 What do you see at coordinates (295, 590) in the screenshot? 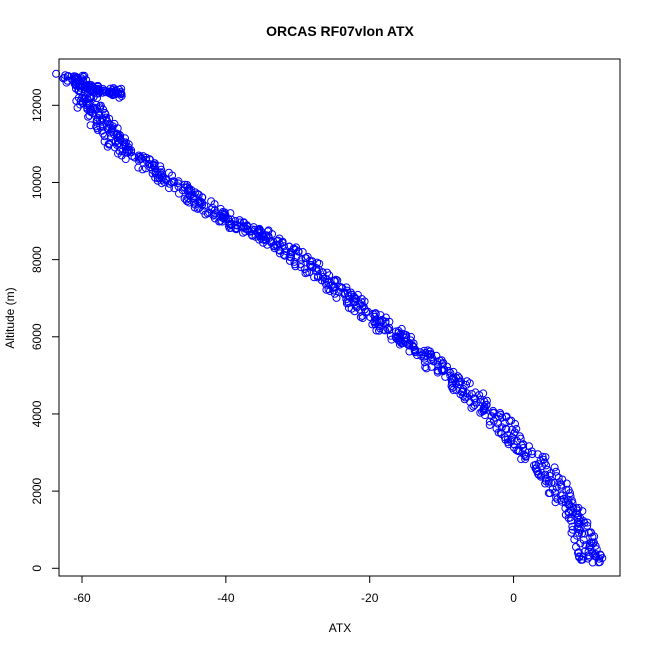
I see `x-axis: -60 -40 -20 0` at bounding box center [295, 590].